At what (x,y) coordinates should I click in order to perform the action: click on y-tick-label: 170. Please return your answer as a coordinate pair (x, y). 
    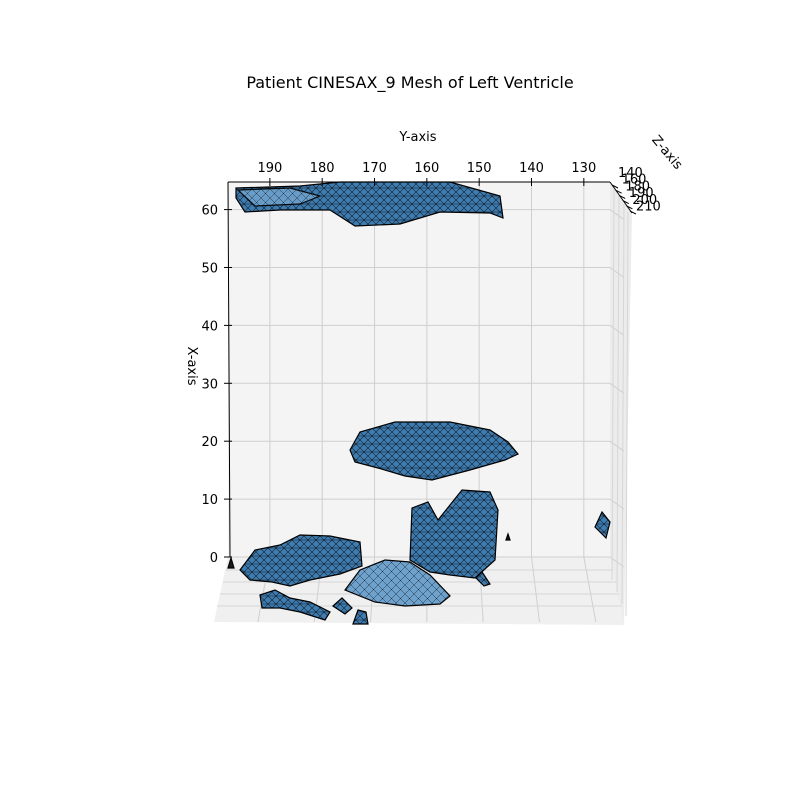
    Looking at the image, I should click on (374, 168).